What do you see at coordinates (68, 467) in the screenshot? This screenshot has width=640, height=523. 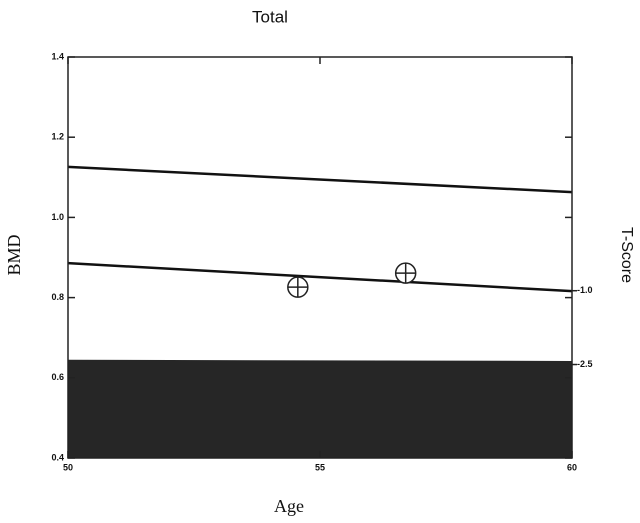 I see `x-tick-label: 50` at bounding box center [68, 467].